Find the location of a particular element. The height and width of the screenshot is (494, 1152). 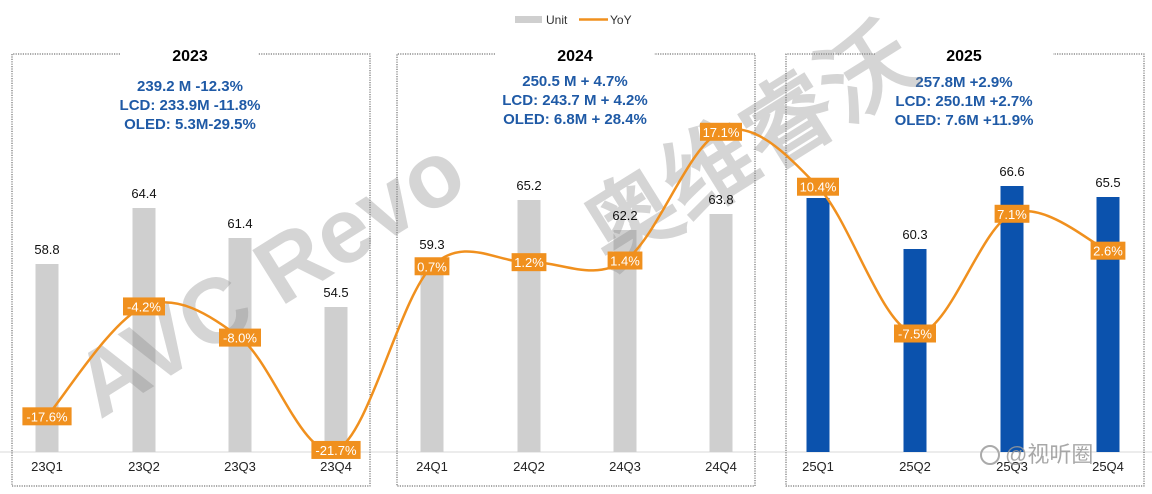

panel-year-title: 2023 is located at coordinates (190, 56).